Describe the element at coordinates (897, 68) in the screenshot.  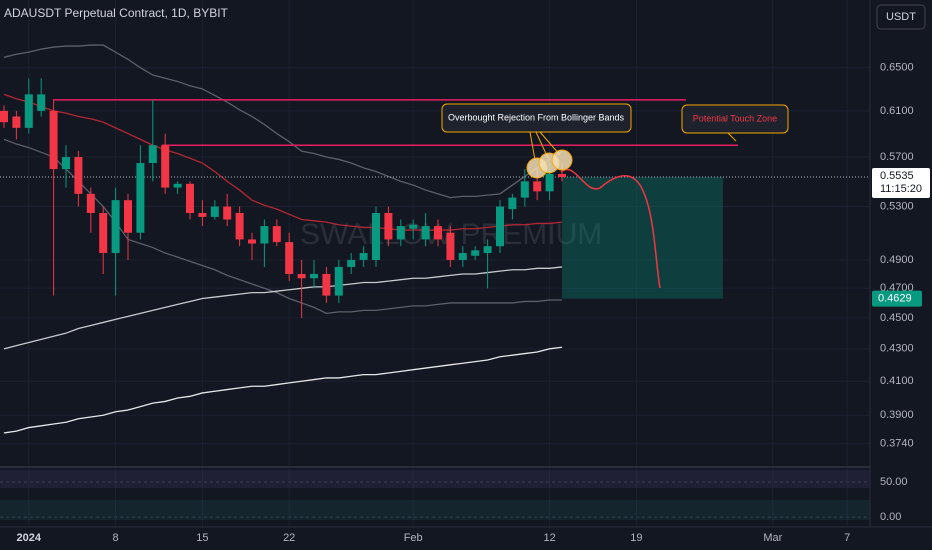
I see `y-tick-label: 0.6500` at that location.